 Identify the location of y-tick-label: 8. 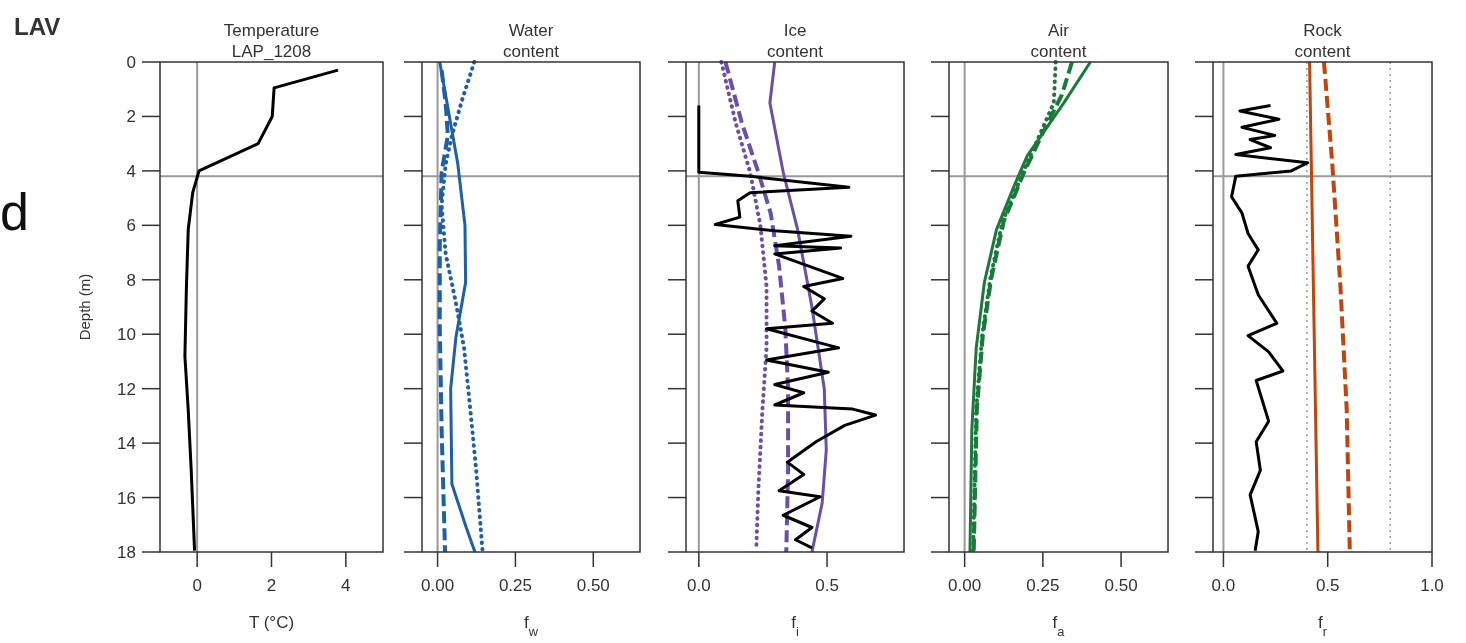
(131, 280).